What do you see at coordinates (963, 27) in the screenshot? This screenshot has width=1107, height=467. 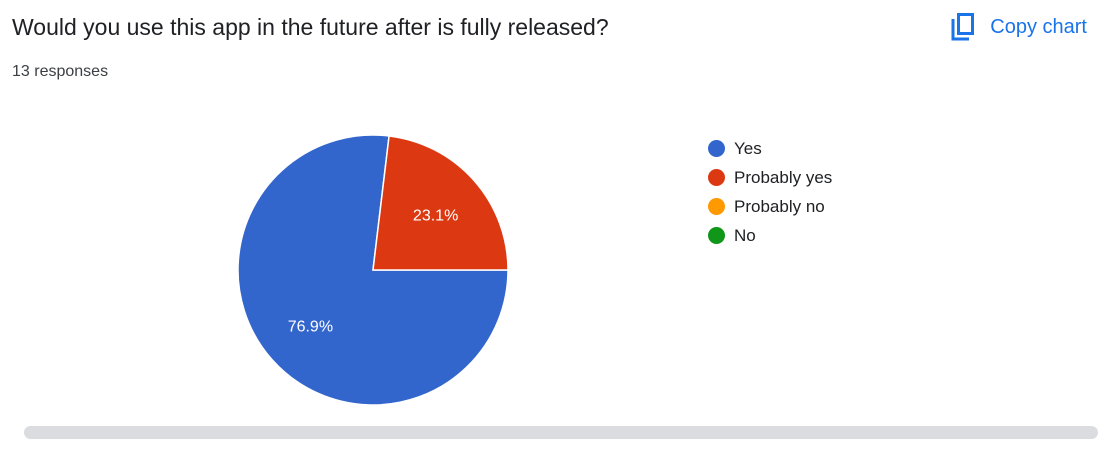 I see `copy-icon` at bounding box center [963, 27].